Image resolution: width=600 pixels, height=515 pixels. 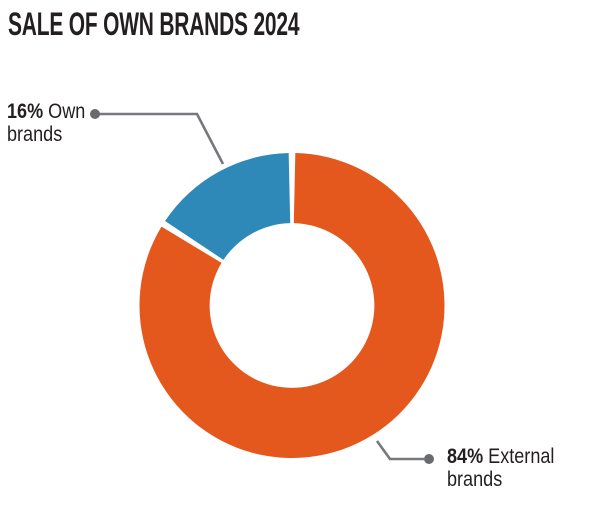 I want to click on chart-title: SALE OF OWN BRANDS 2024, so click(x=154, y=24).